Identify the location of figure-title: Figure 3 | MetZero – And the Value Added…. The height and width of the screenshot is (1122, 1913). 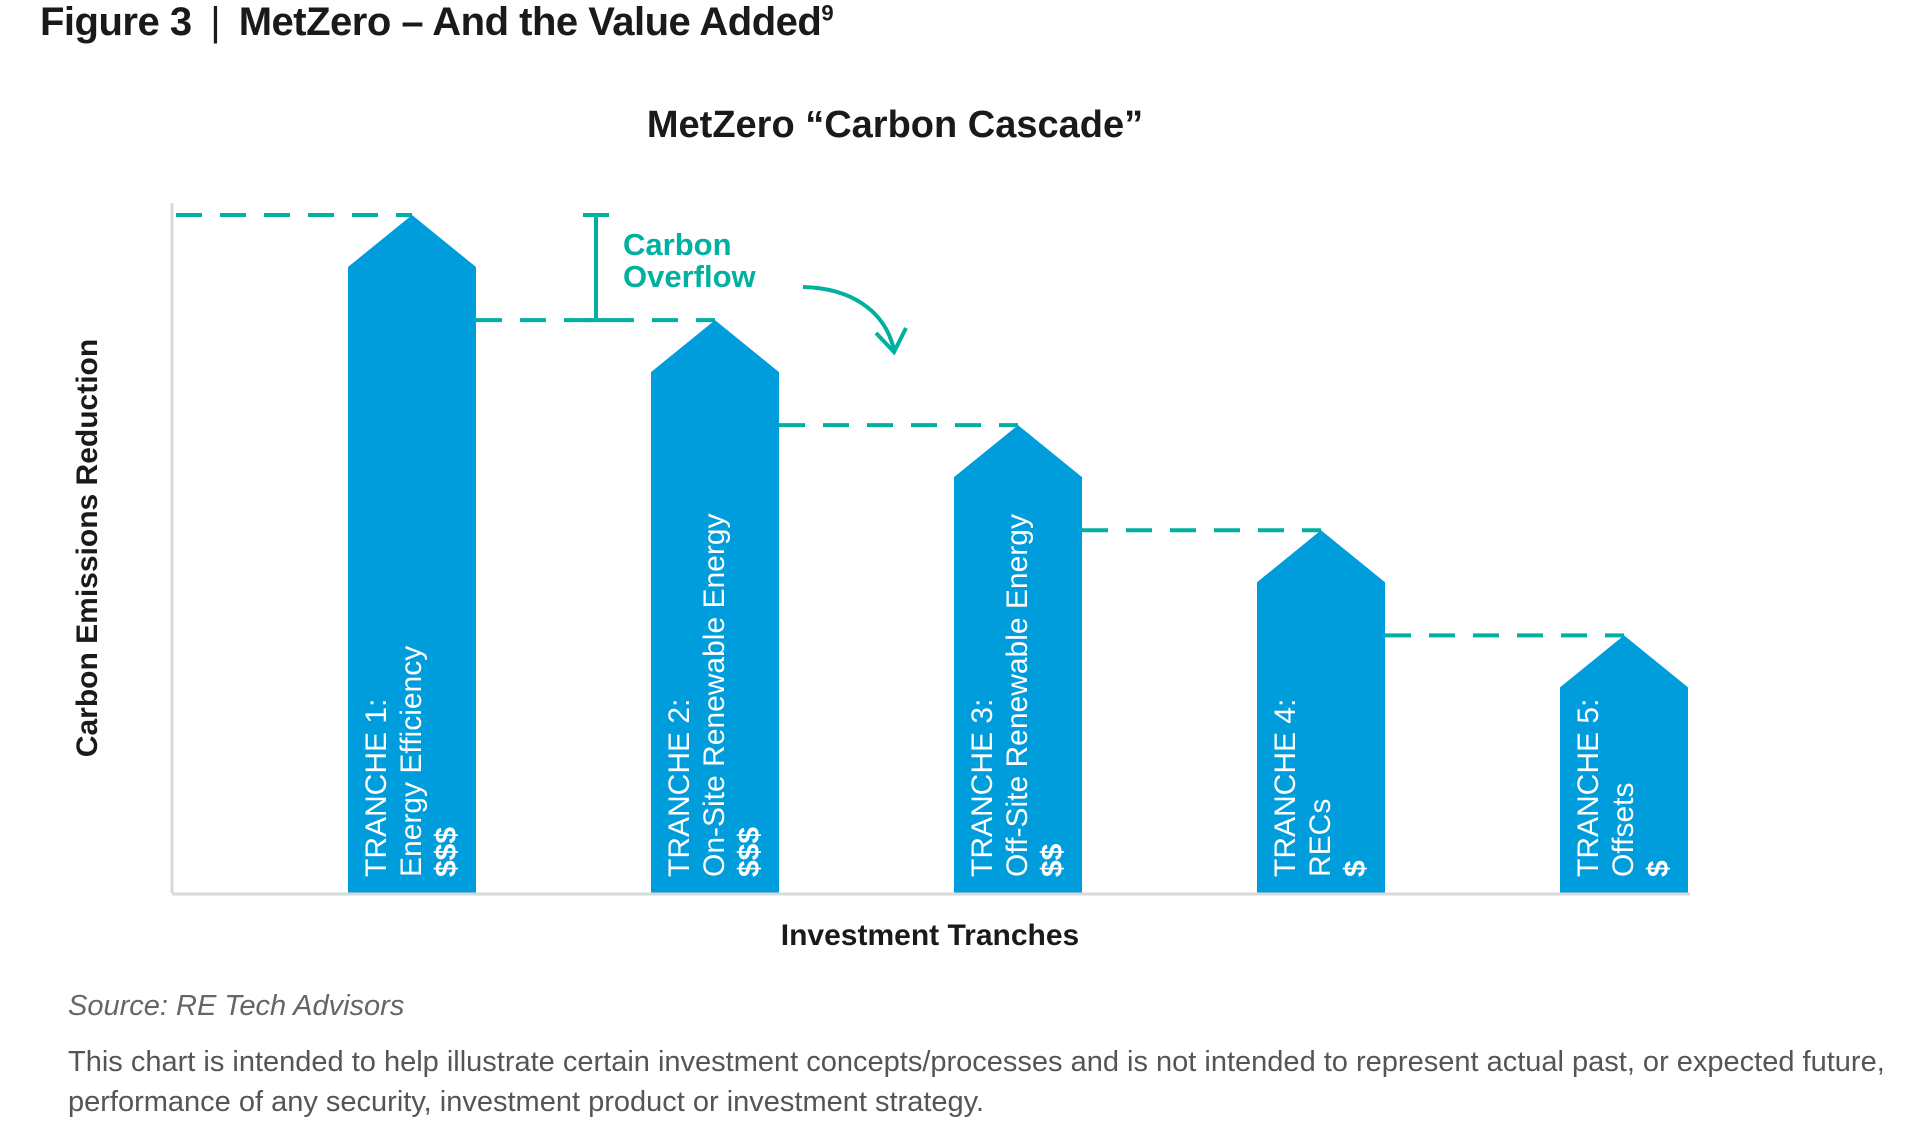
(437, 22).